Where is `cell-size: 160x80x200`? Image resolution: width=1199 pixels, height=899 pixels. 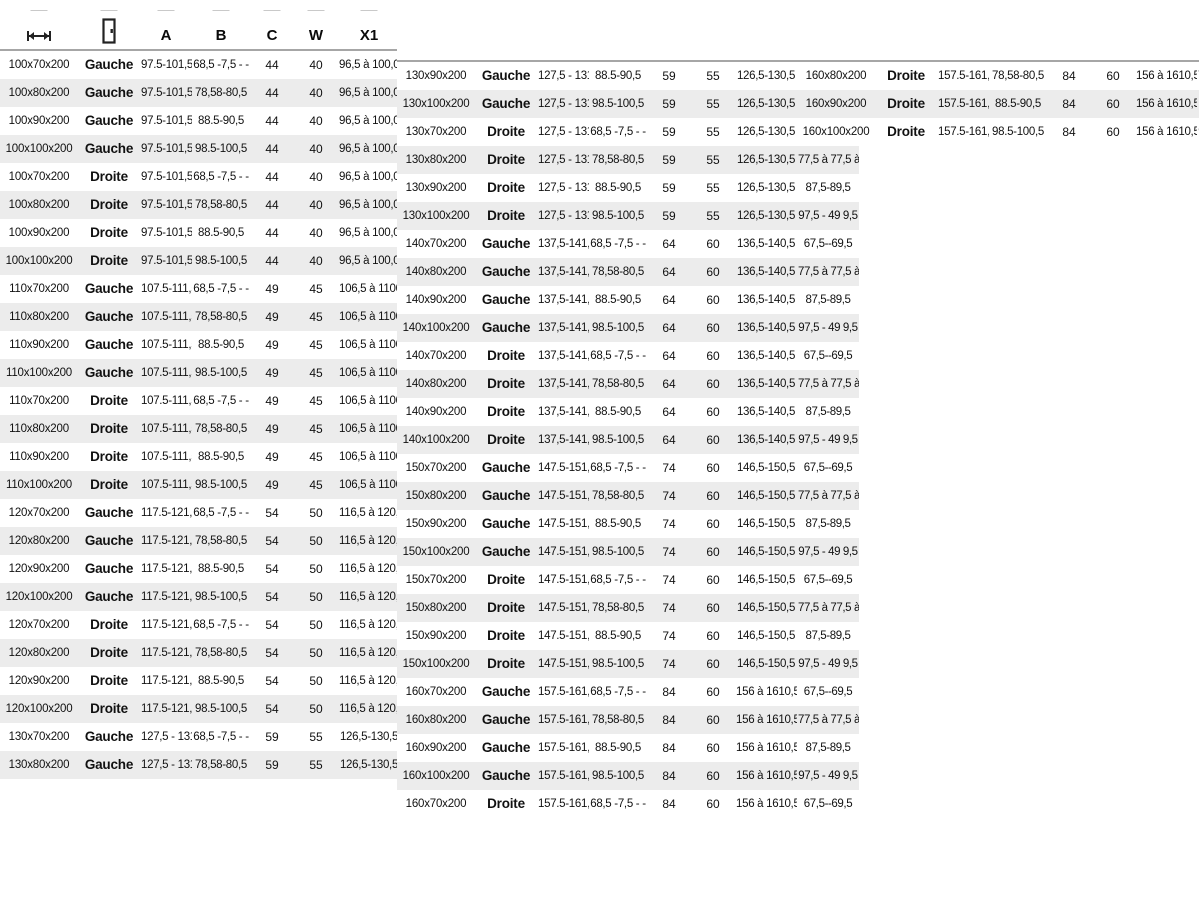
cell-size: 160x80x200 is located at coordinates (436, 720).